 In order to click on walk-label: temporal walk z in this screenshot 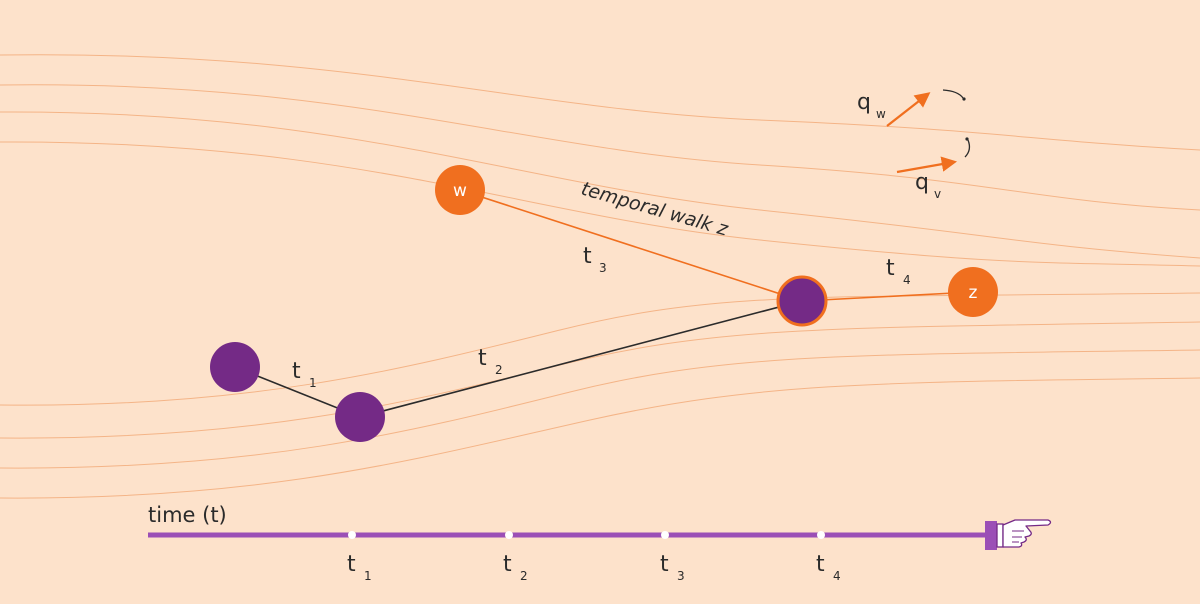, I will do `click(655, 209)`.